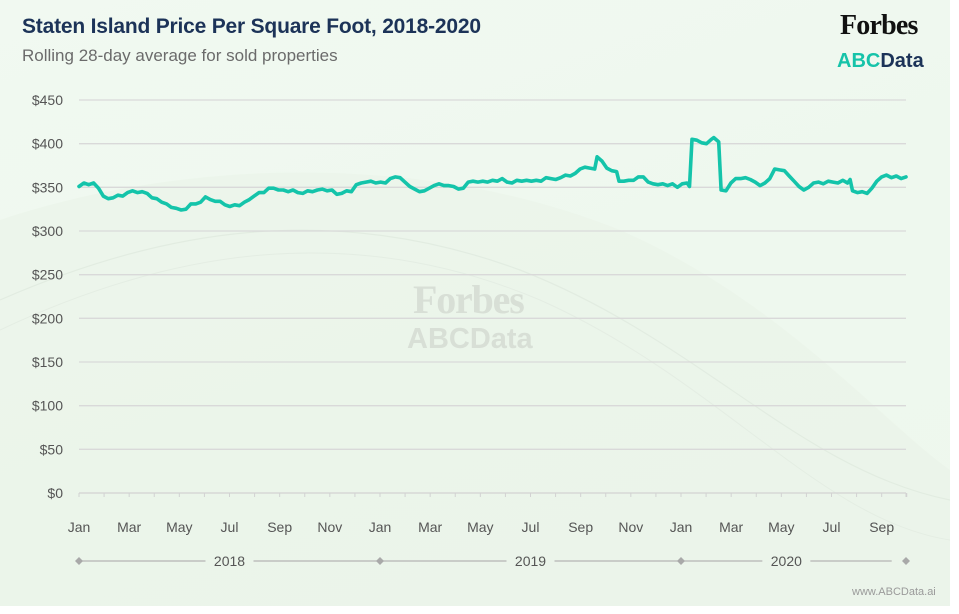 Image resolution: width=959 pixels, height=614 pixels. What do you see at coordinates (47, 100) in the screenshot?
I see `y-tick-label: $450` at bounding box center [47, 100].